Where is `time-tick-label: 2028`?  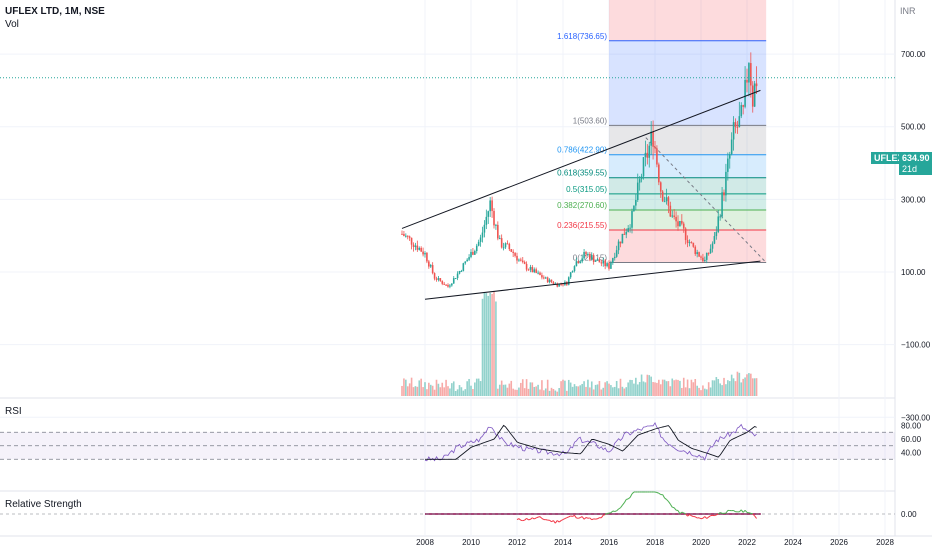
time-tick-label: 2028 is located at coordinates (885, 542).